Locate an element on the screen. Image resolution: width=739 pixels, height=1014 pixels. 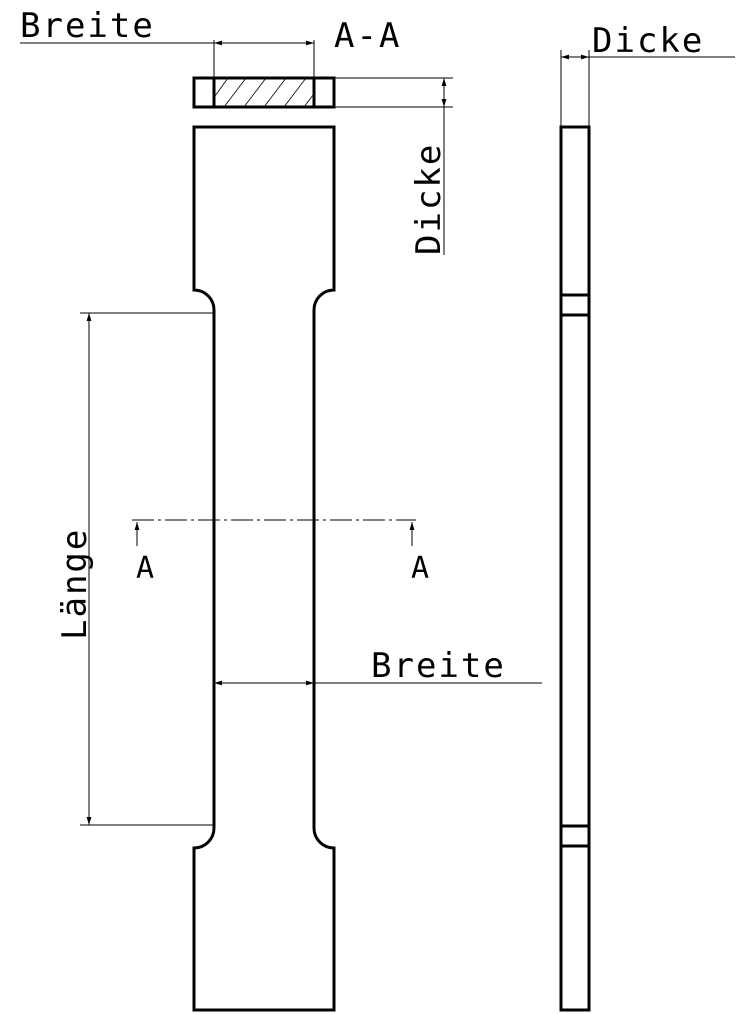
dimension-width-top: Breite is located at coordinates (167, 42).